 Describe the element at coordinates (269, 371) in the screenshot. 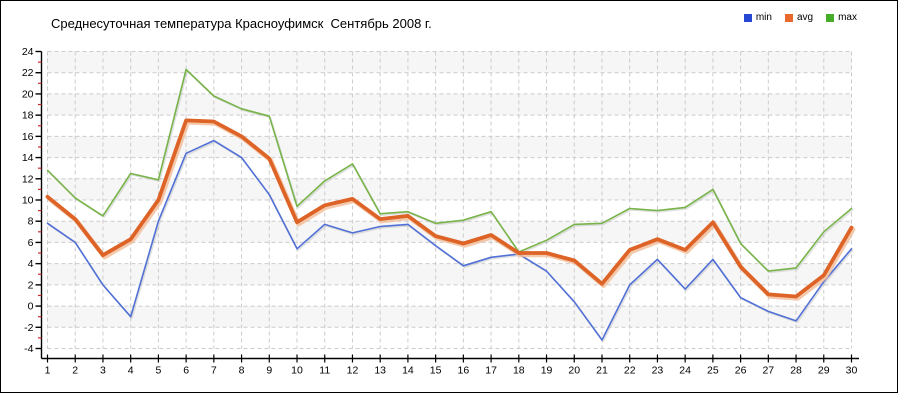

I see `svg-text: 9` at that location.